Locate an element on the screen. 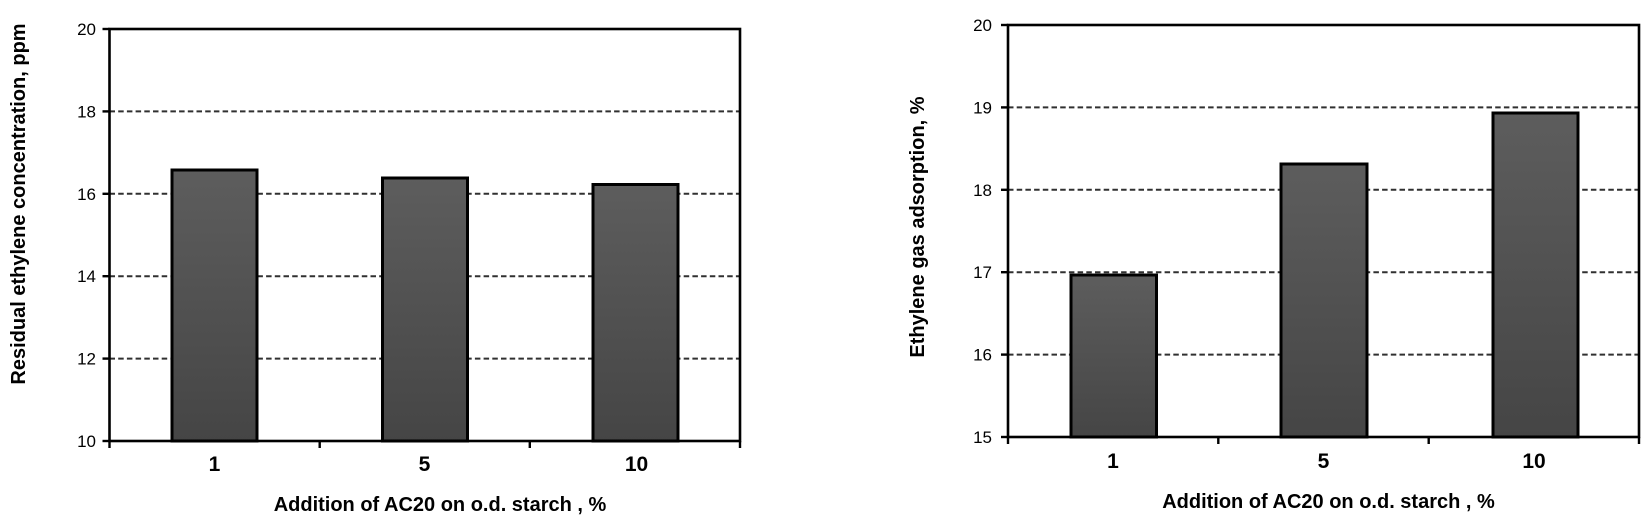 This screenshot has height=523, width=1652. svg-text: Ethylene gas adsorption, % is located at coordinates (918, 226).